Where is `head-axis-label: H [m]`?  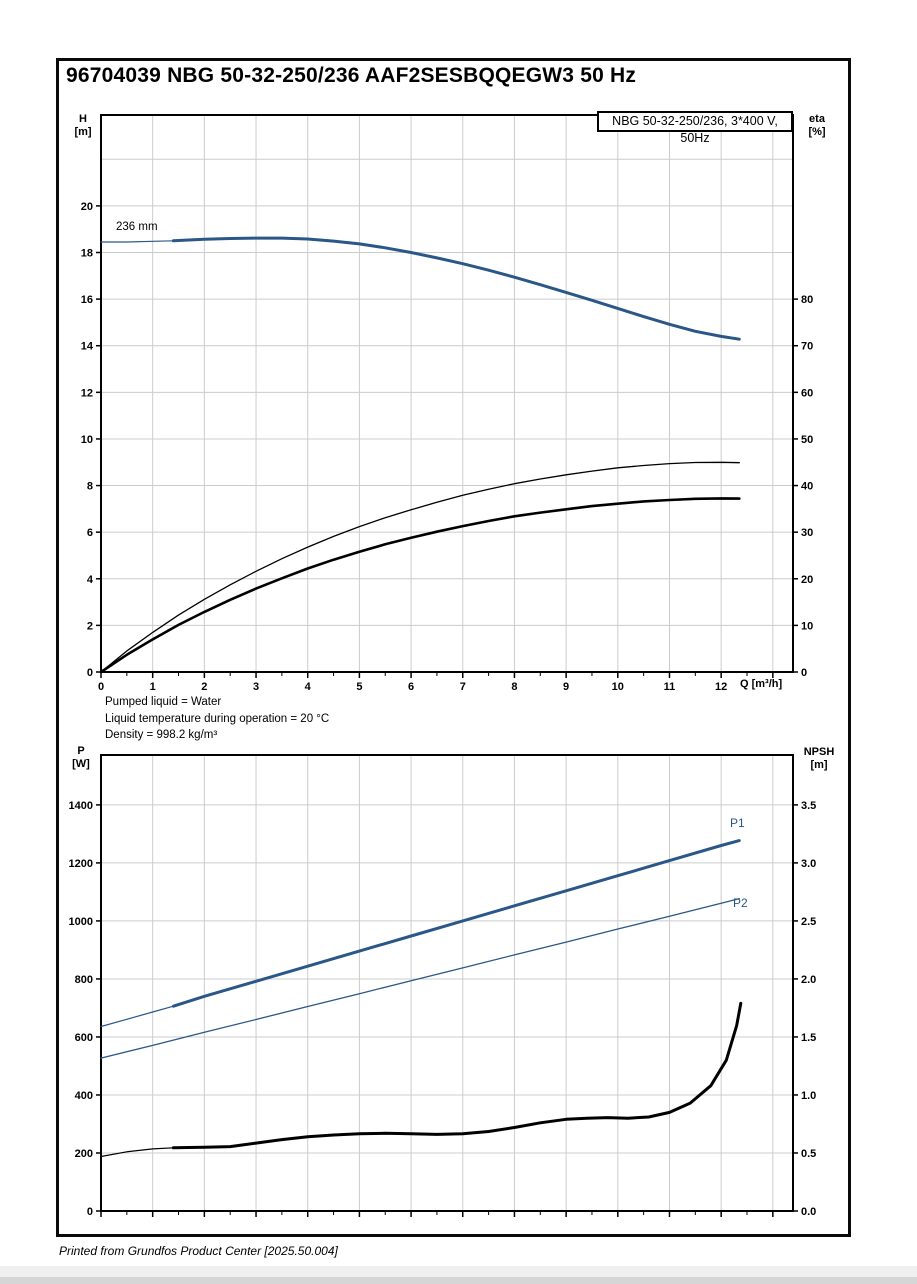
head-axis-label: H [m] is located at coordinates (83, 126).